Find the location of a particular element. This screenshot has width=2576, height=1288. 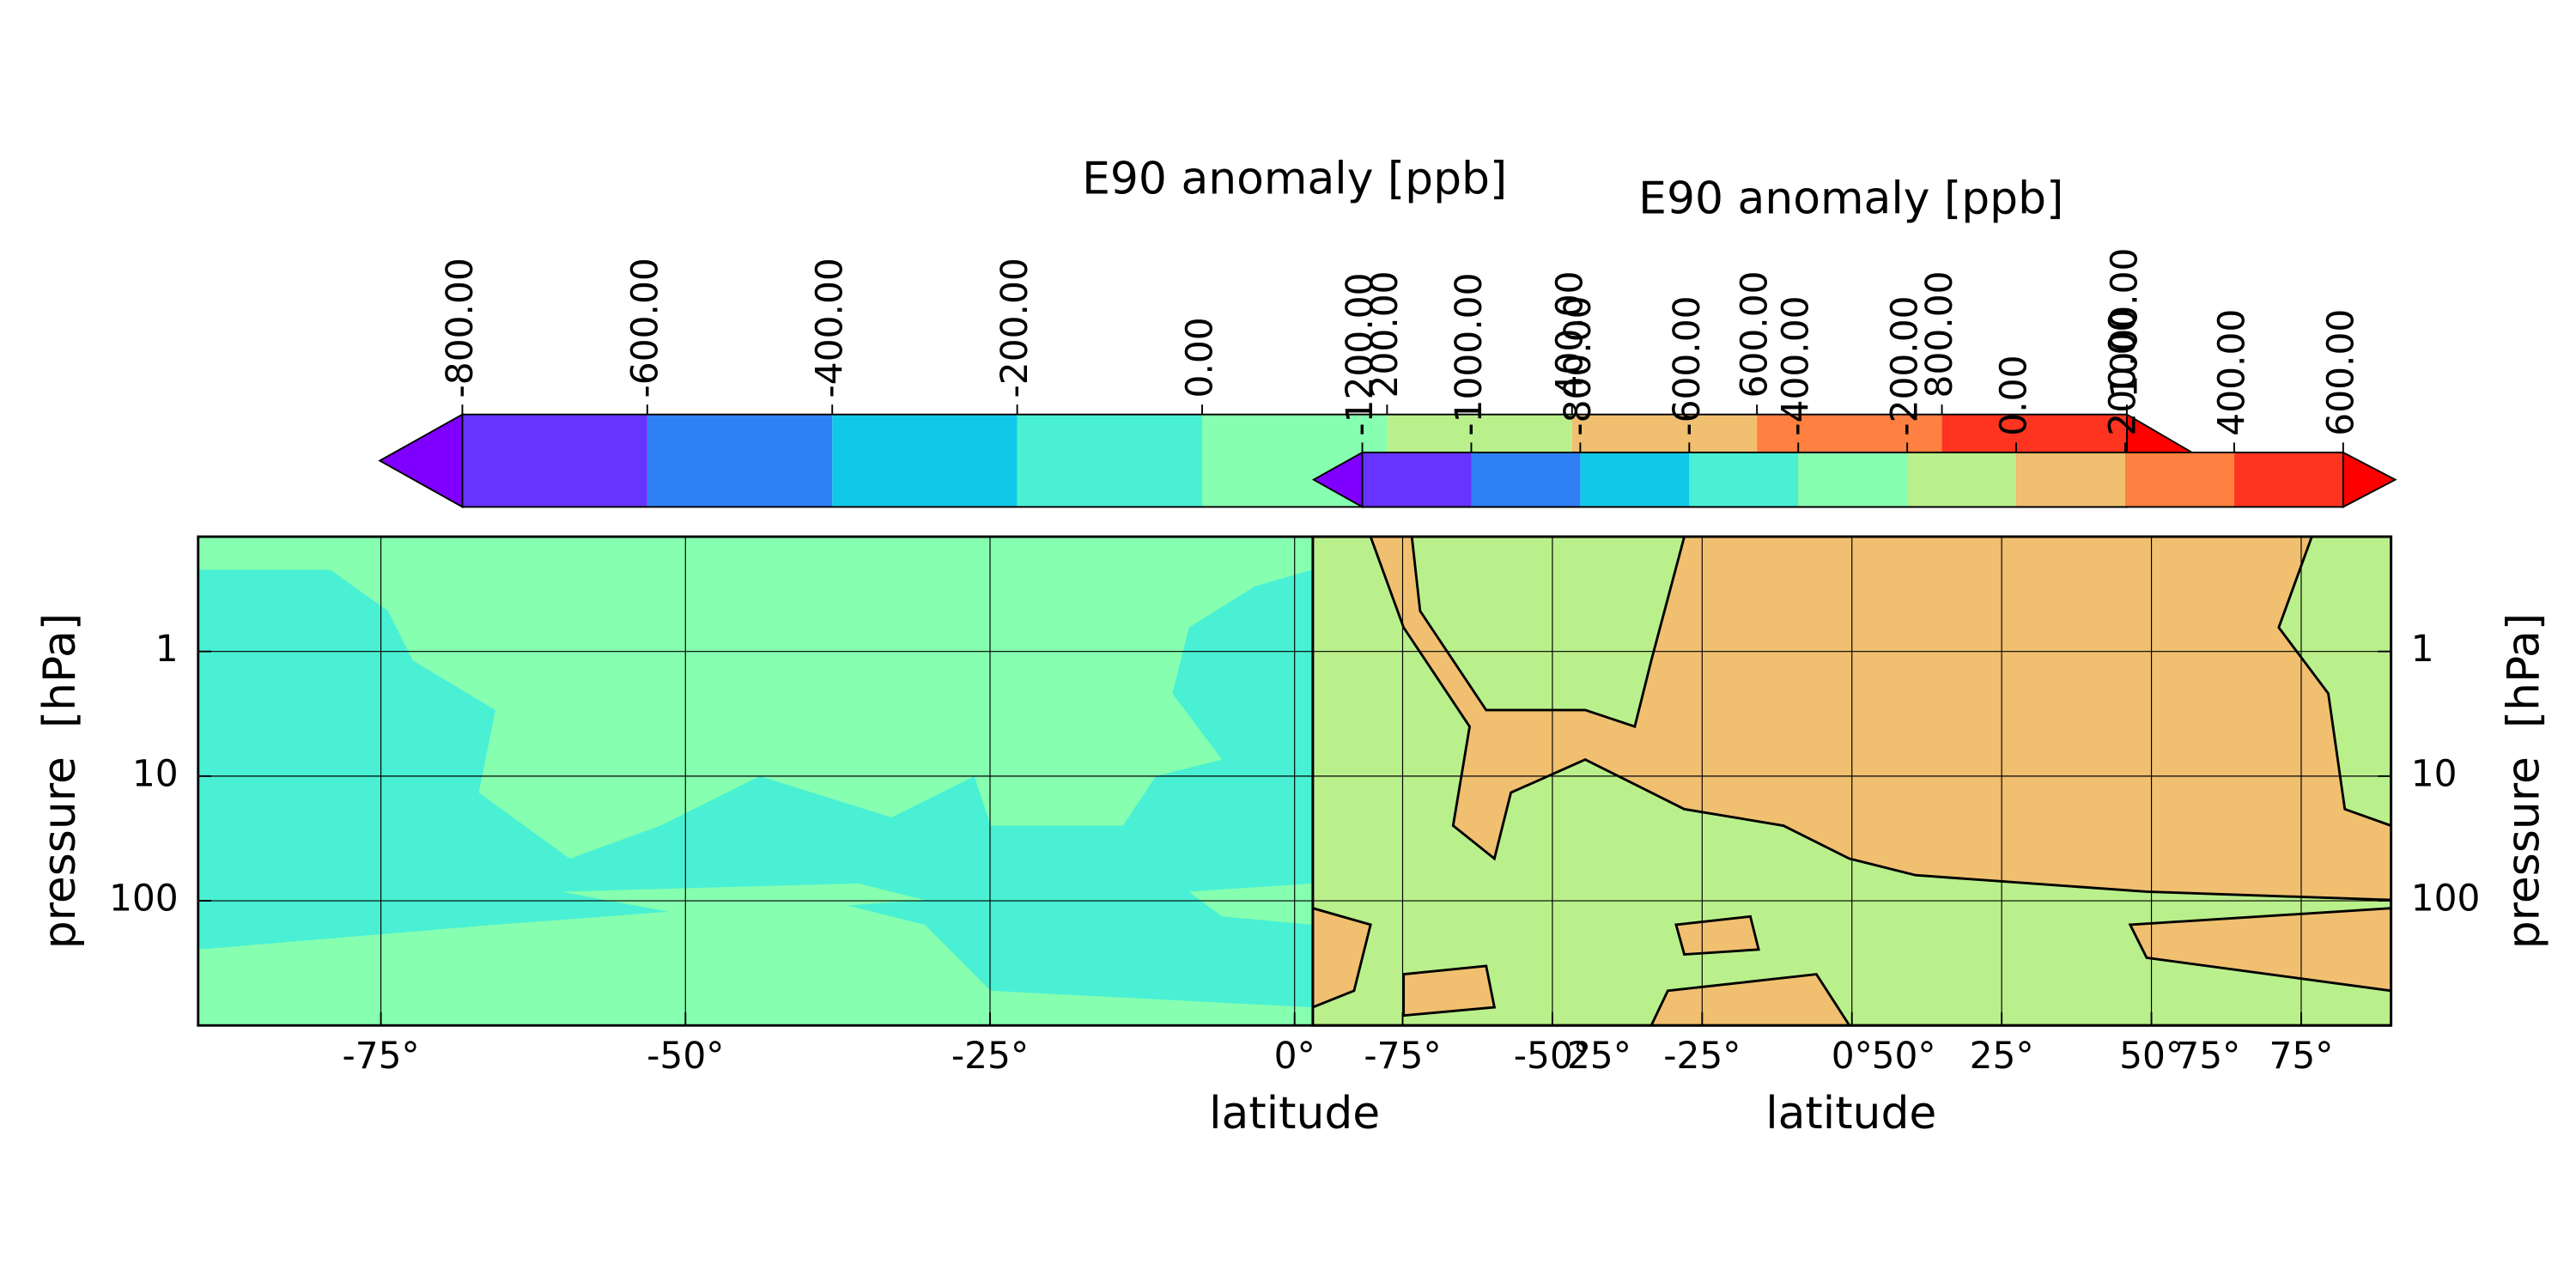

colorbar-tick-label: -1200.00 is located at coordinates (1360, 355).